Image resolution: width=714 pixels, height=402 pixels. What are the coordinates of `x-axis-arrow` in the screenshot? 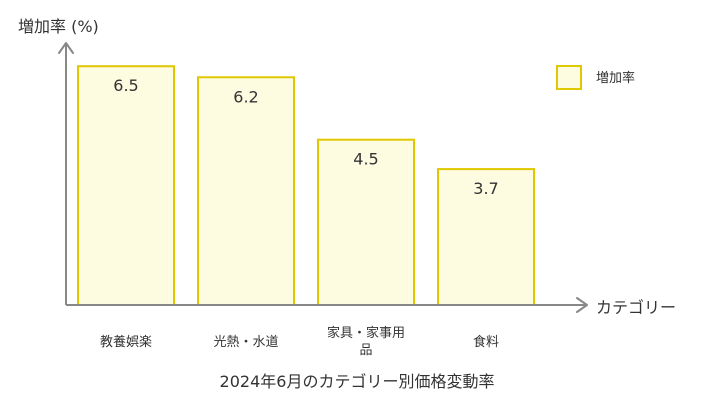 It's located at (582, 305).